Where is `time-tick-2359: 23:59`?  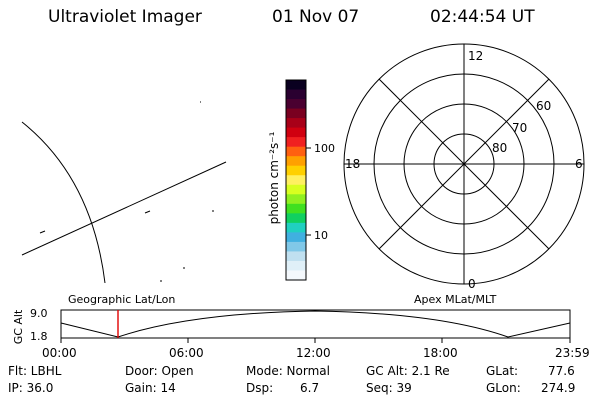
time-tick-2359: 23:59 is located at coordinates (572, 353).